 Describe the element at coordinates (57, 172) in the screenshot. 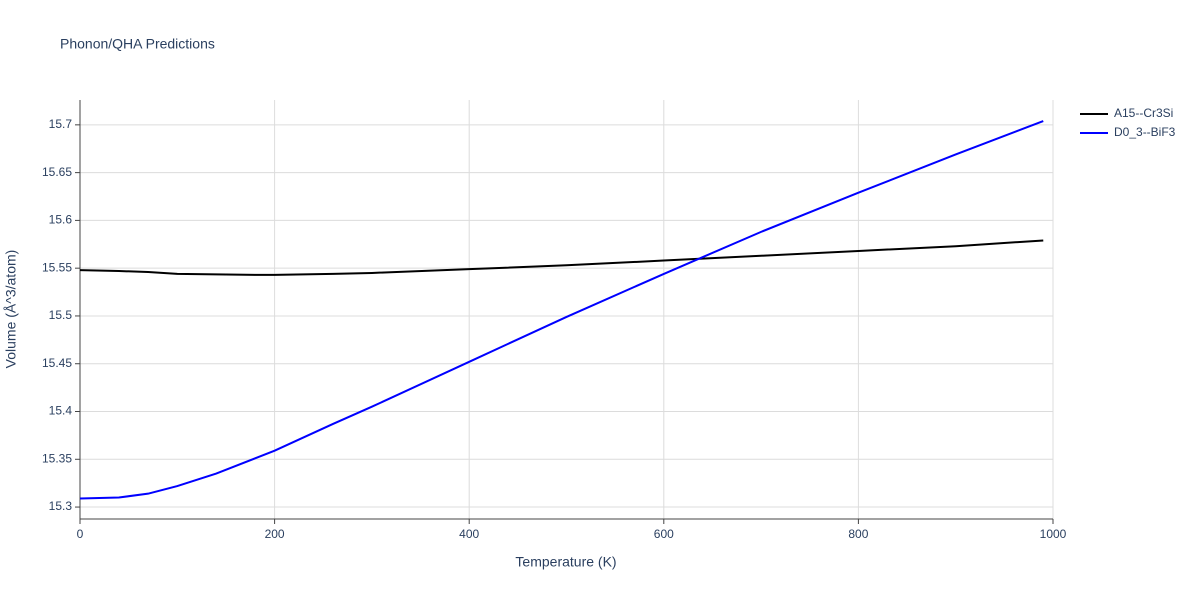

I see `y-tick-label: 15.65` at that location.